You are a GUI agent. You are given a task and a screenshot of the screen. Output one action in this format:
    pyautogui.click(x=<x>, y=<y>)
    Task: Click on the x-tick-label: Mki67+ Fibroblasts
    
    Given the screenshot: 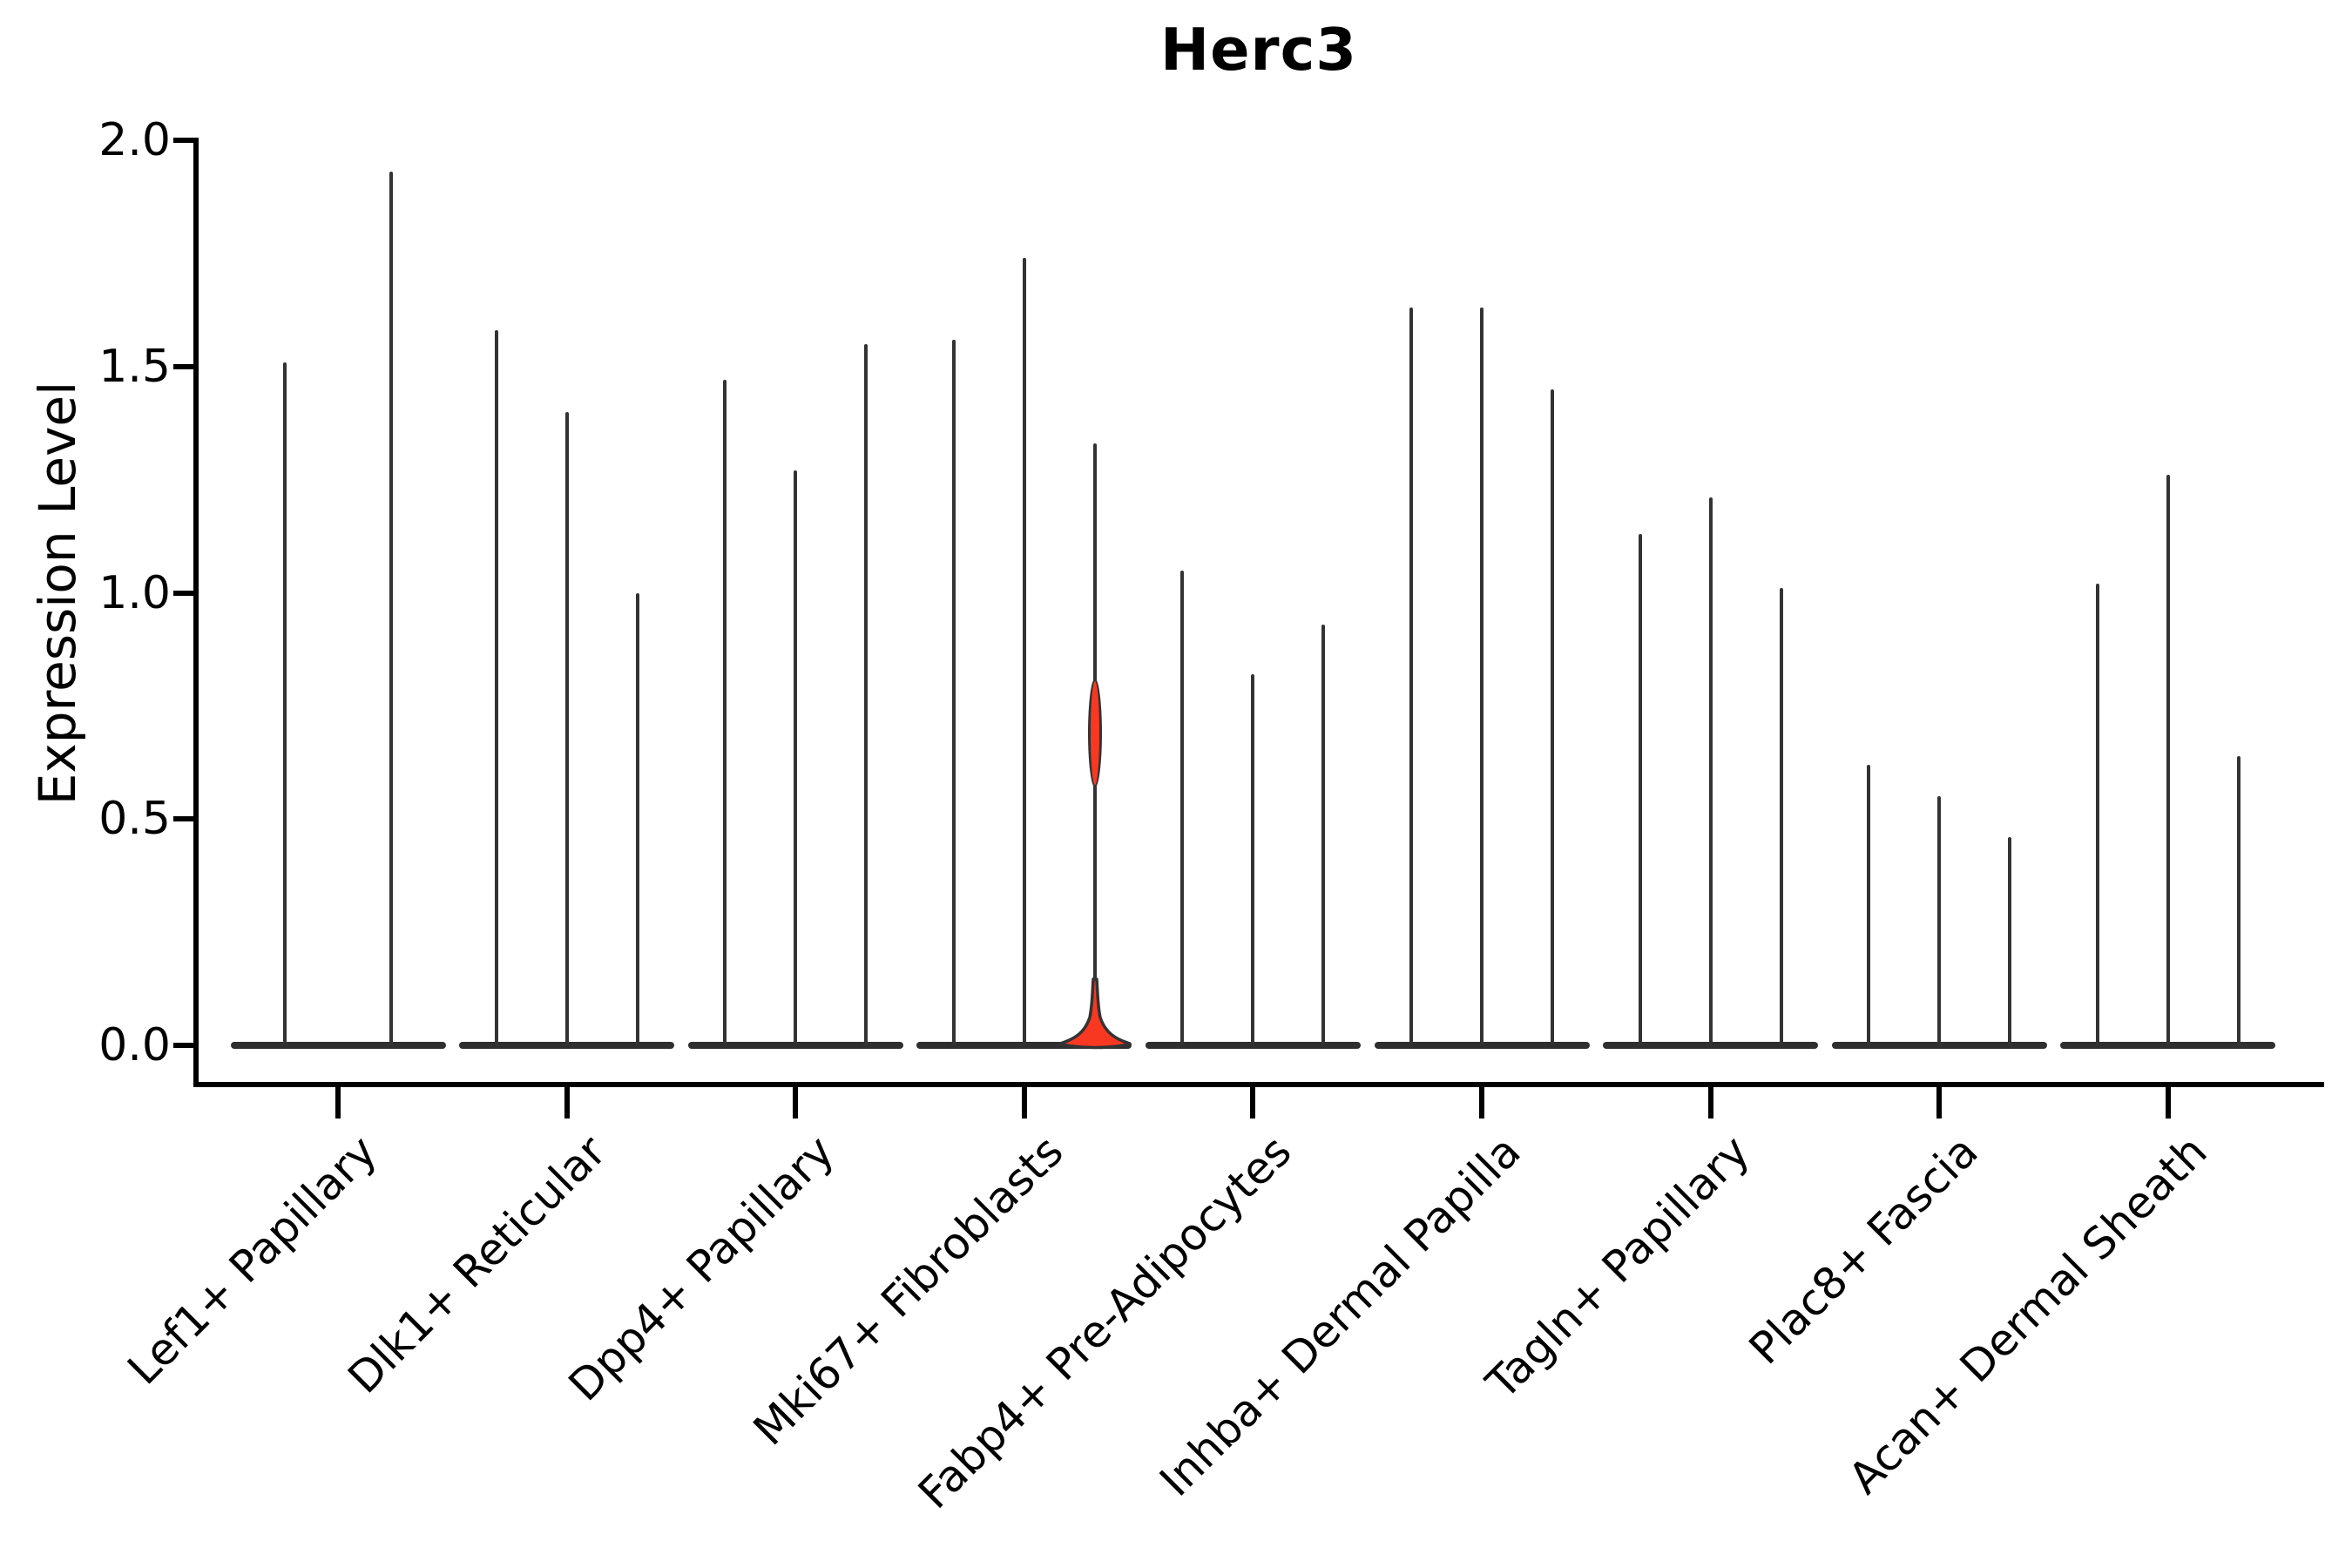 What is the action you would take?
    pyautogui.click(x=908, y=1290)
    